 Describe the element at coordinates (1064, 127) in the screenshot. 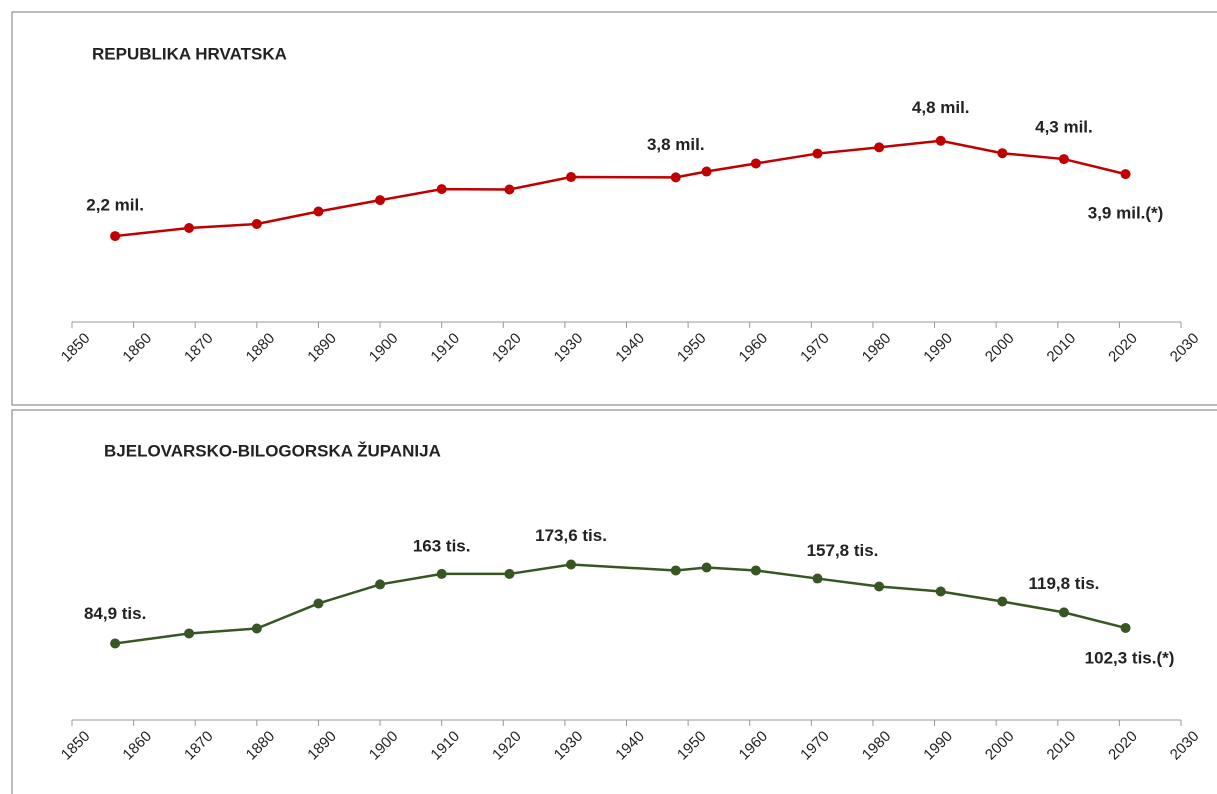

I see `data-label: 4,3 mil.` at that location.